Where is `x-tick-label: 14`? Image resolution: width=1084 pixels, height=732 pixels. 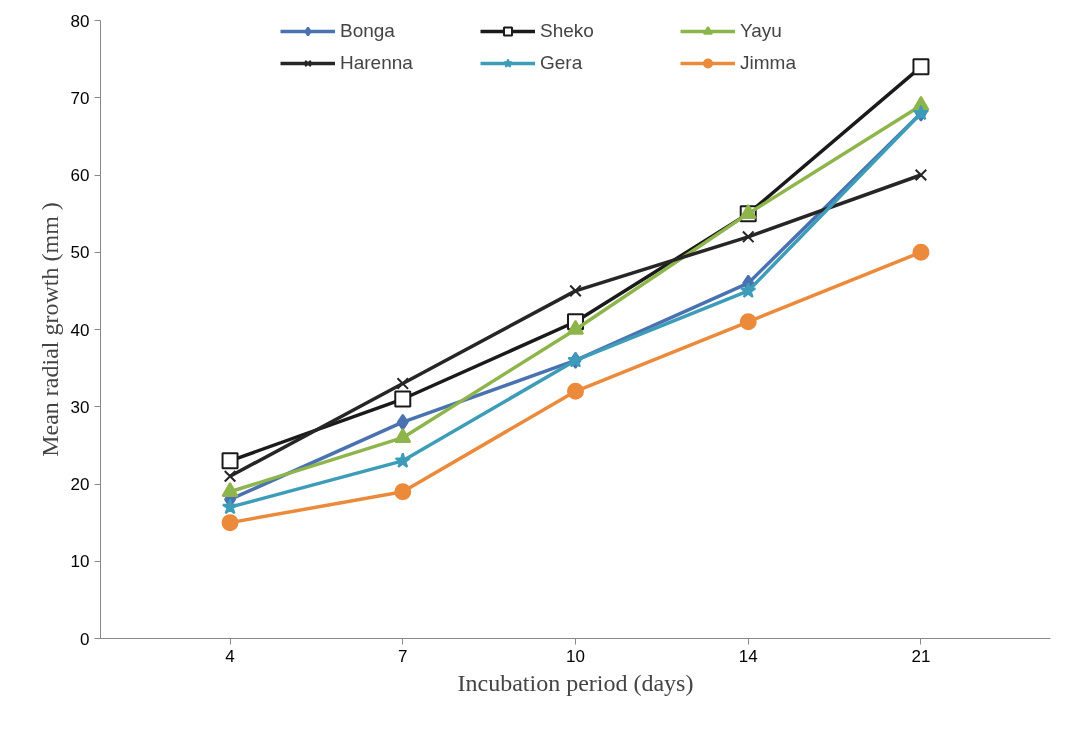 x-tick-label: 14 is located at coordinates (748, 656).